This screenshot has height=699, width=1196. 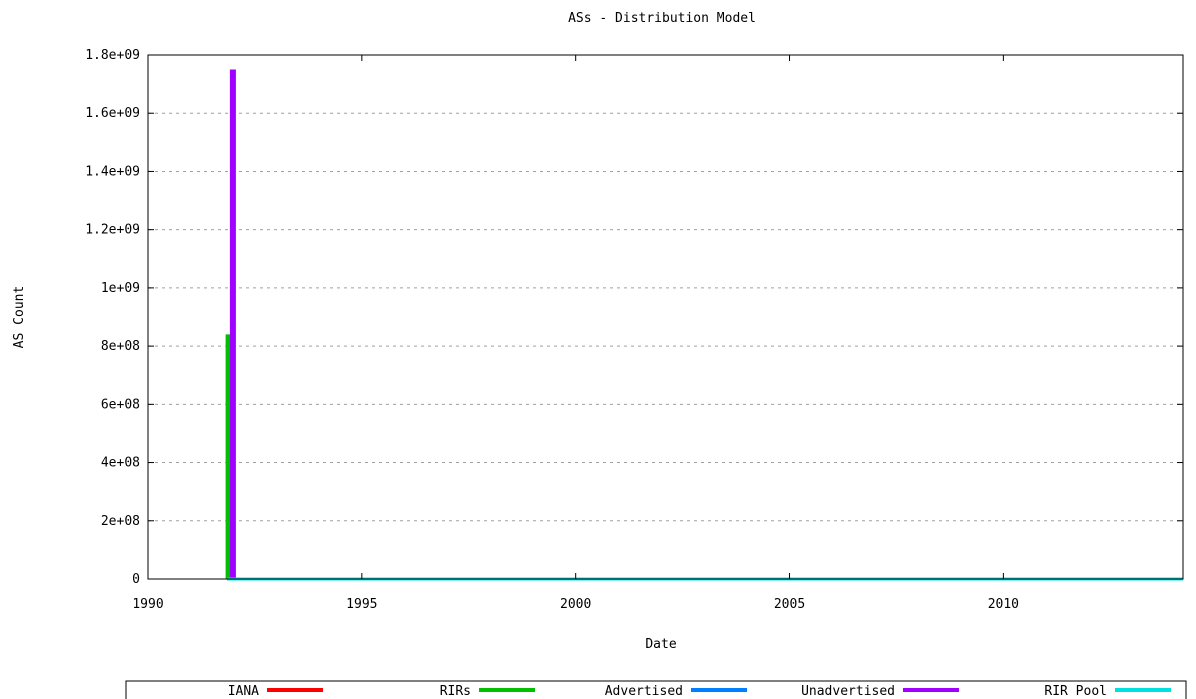 What do you see at coordinates (120, 346) in the screenshot?
I see `y-tick-label: 8e+08` at bounding box center [120, 346].